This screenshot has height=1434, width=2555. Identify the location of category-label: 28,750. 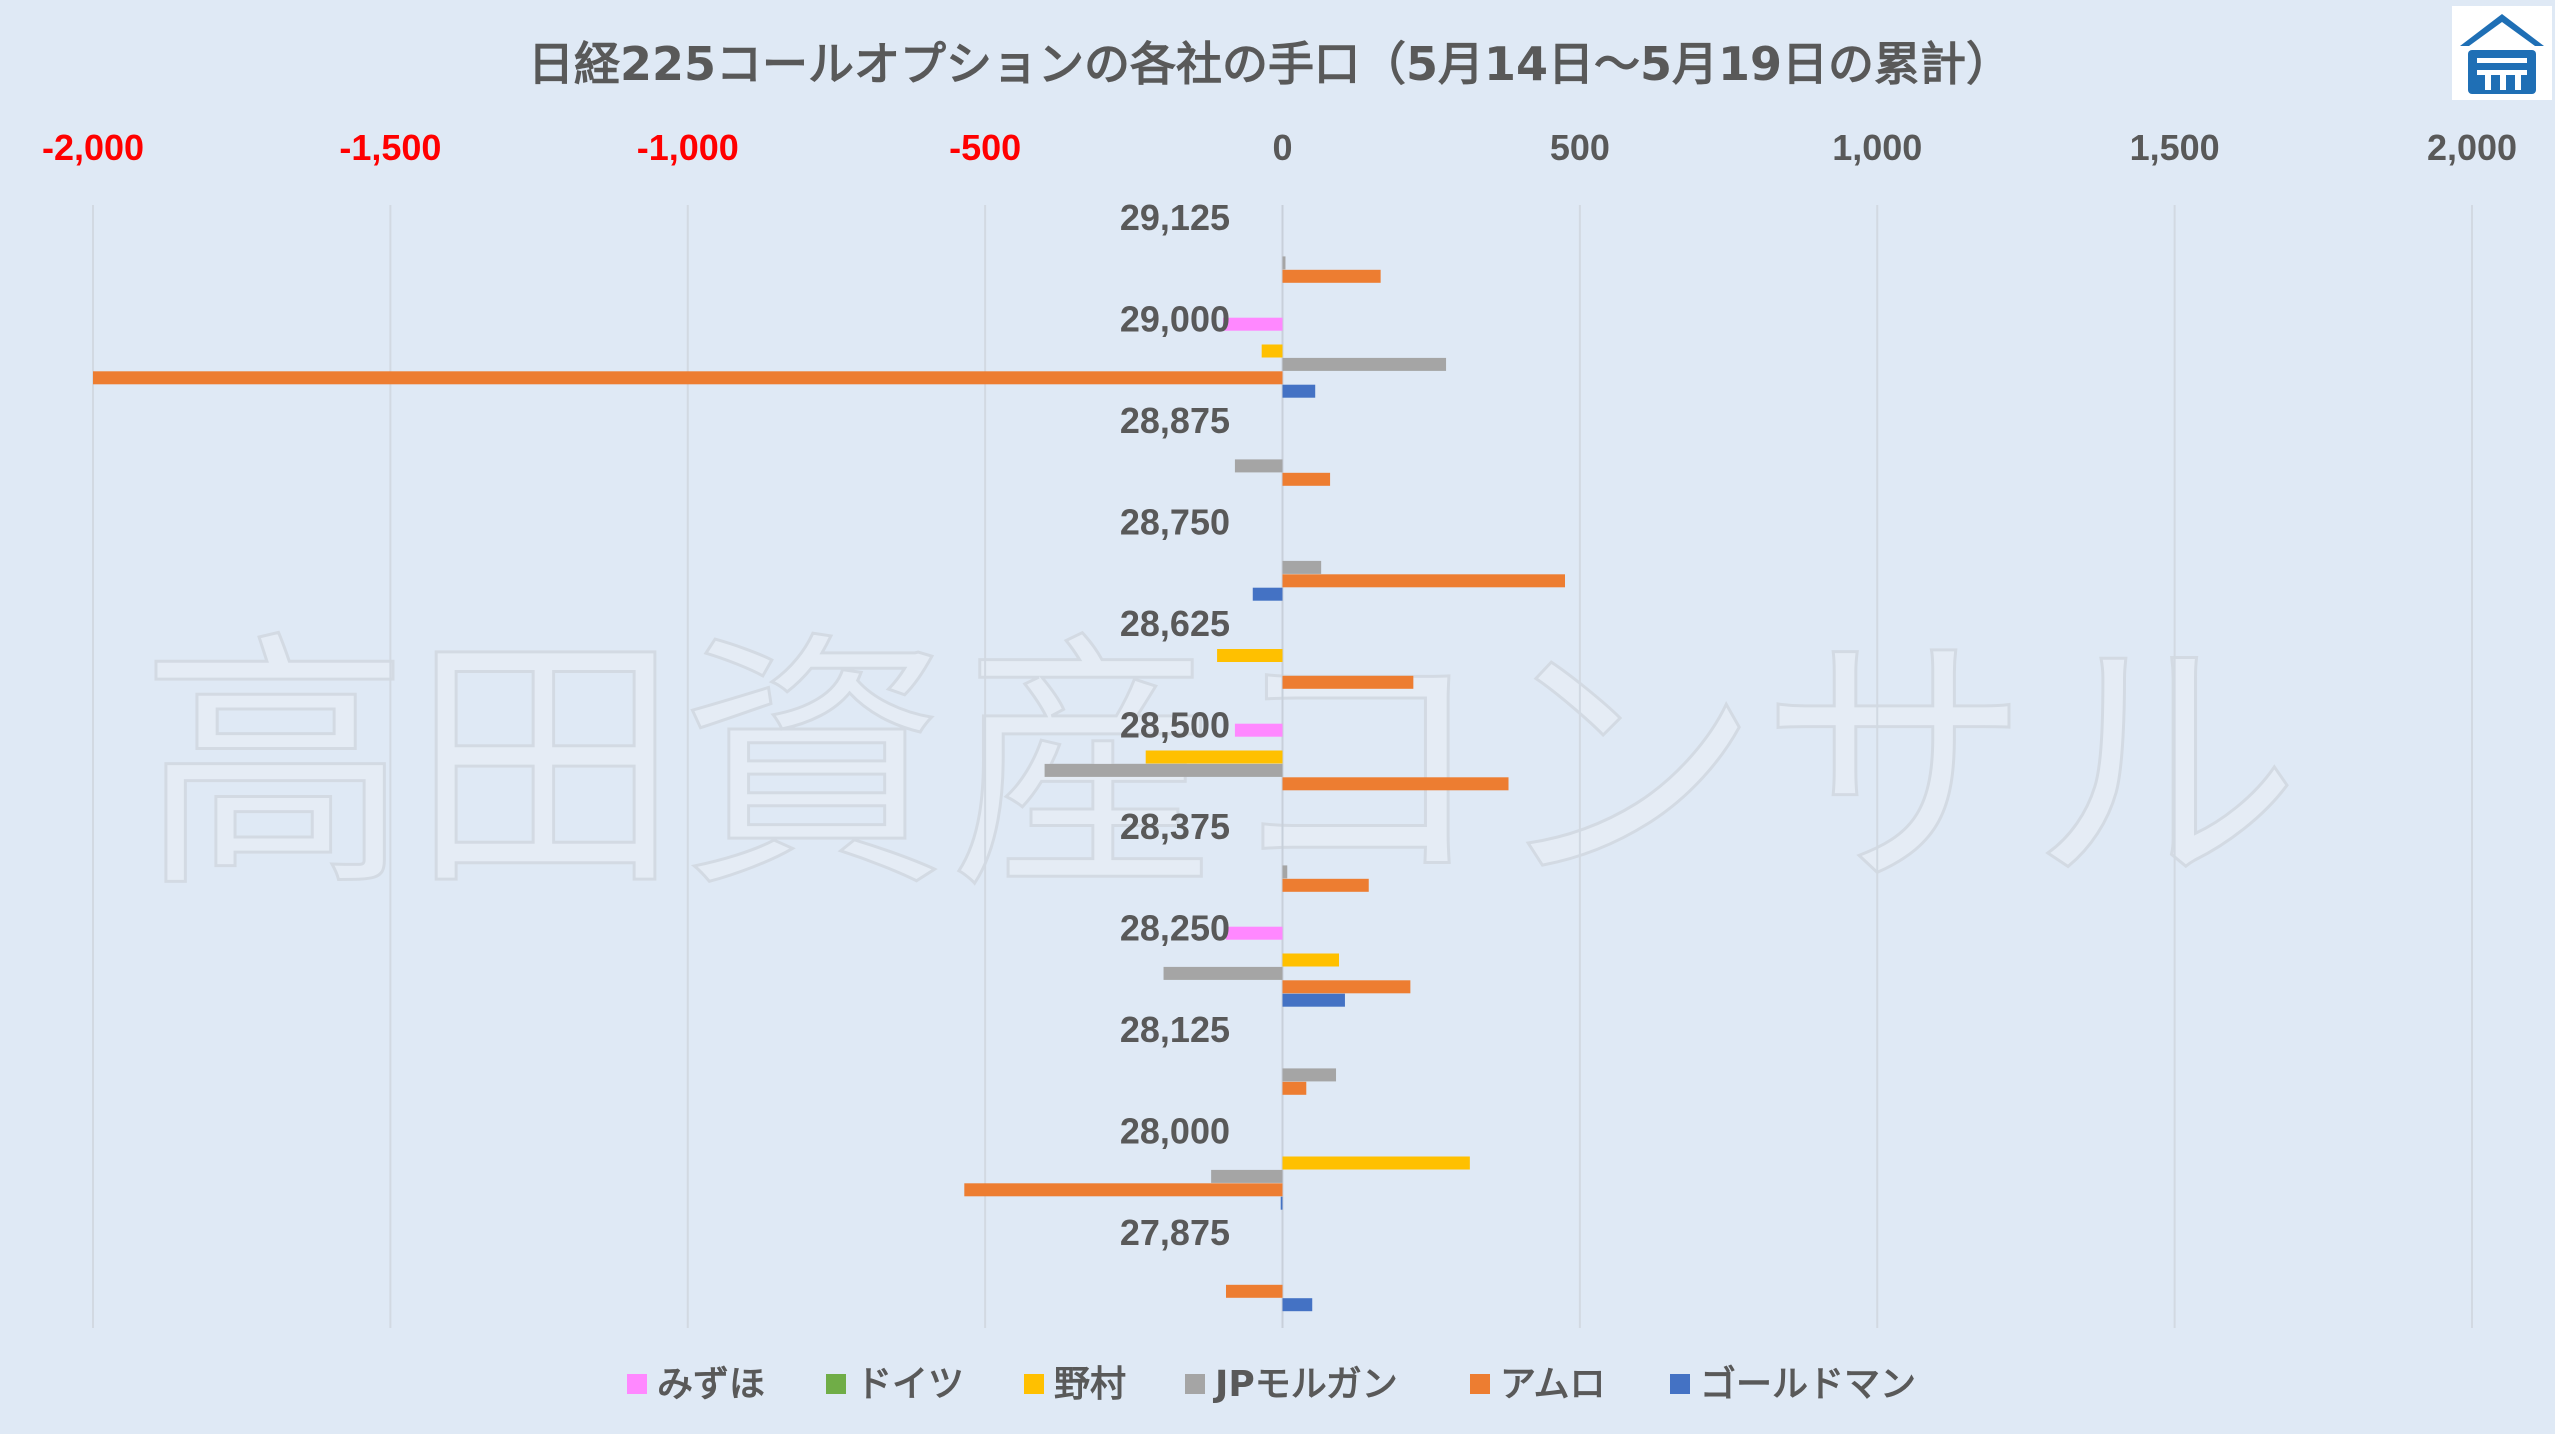
(1175, 522).